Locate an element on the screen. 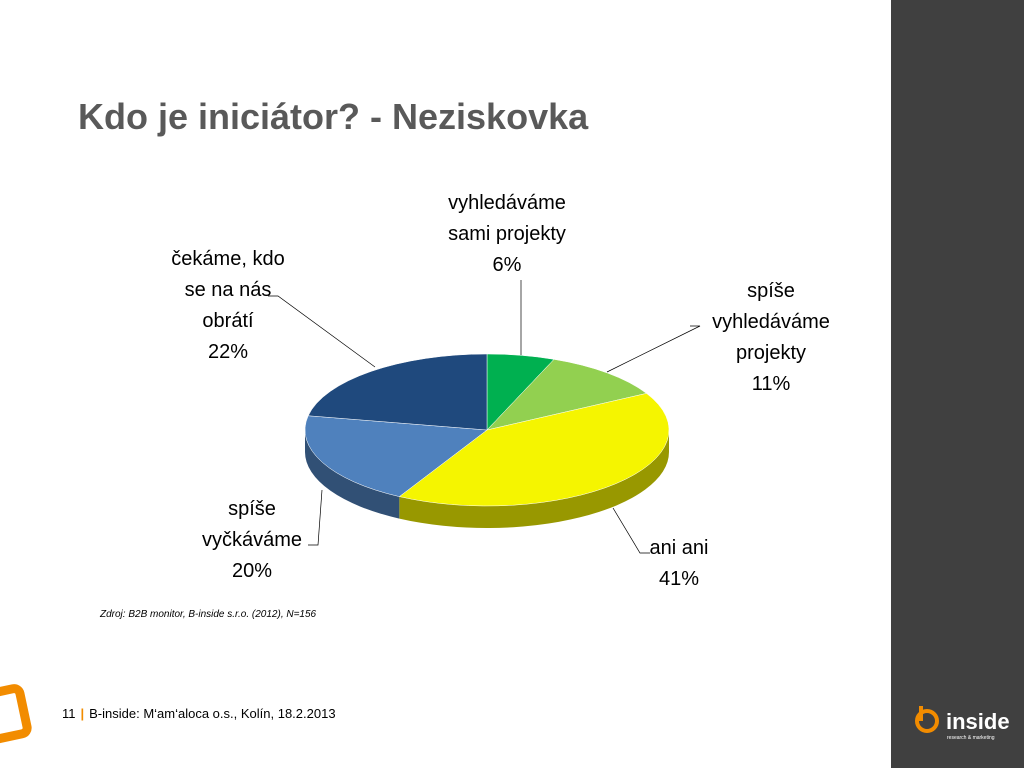 Image resolution: width=1024 pixels, height=768 pixels. value-label: 22% is located at coordinates (228, 352).